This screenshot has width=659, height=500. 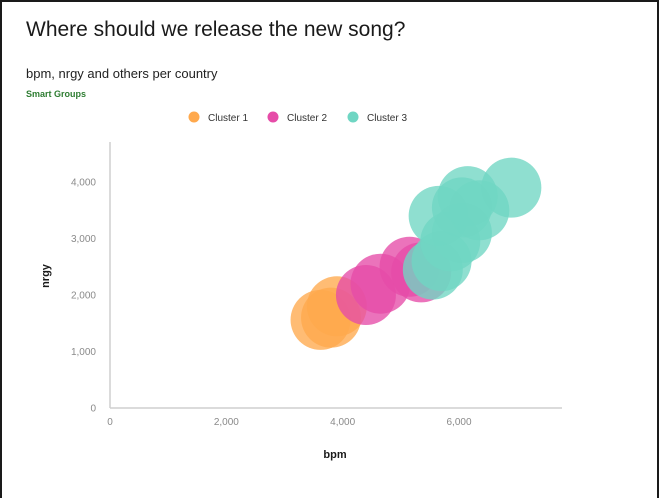 I want to click on x-tick-label: 6,000, so click(x=458, y=422).